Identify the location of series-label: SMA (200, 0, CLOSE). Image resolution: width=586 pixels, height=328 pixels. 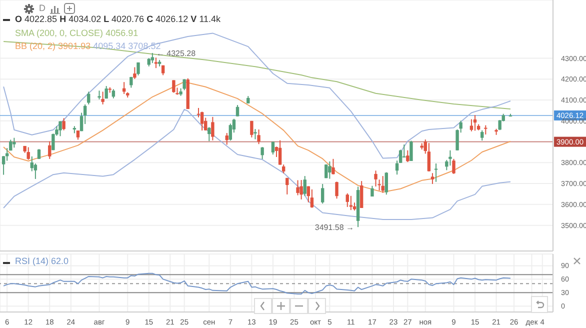
(59, 33).